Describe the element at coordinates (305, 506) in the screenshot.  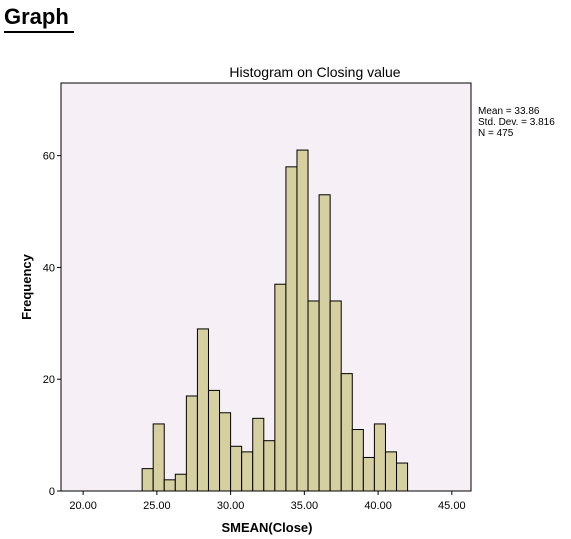
I see `x-tick-label: 35.00` at that location.